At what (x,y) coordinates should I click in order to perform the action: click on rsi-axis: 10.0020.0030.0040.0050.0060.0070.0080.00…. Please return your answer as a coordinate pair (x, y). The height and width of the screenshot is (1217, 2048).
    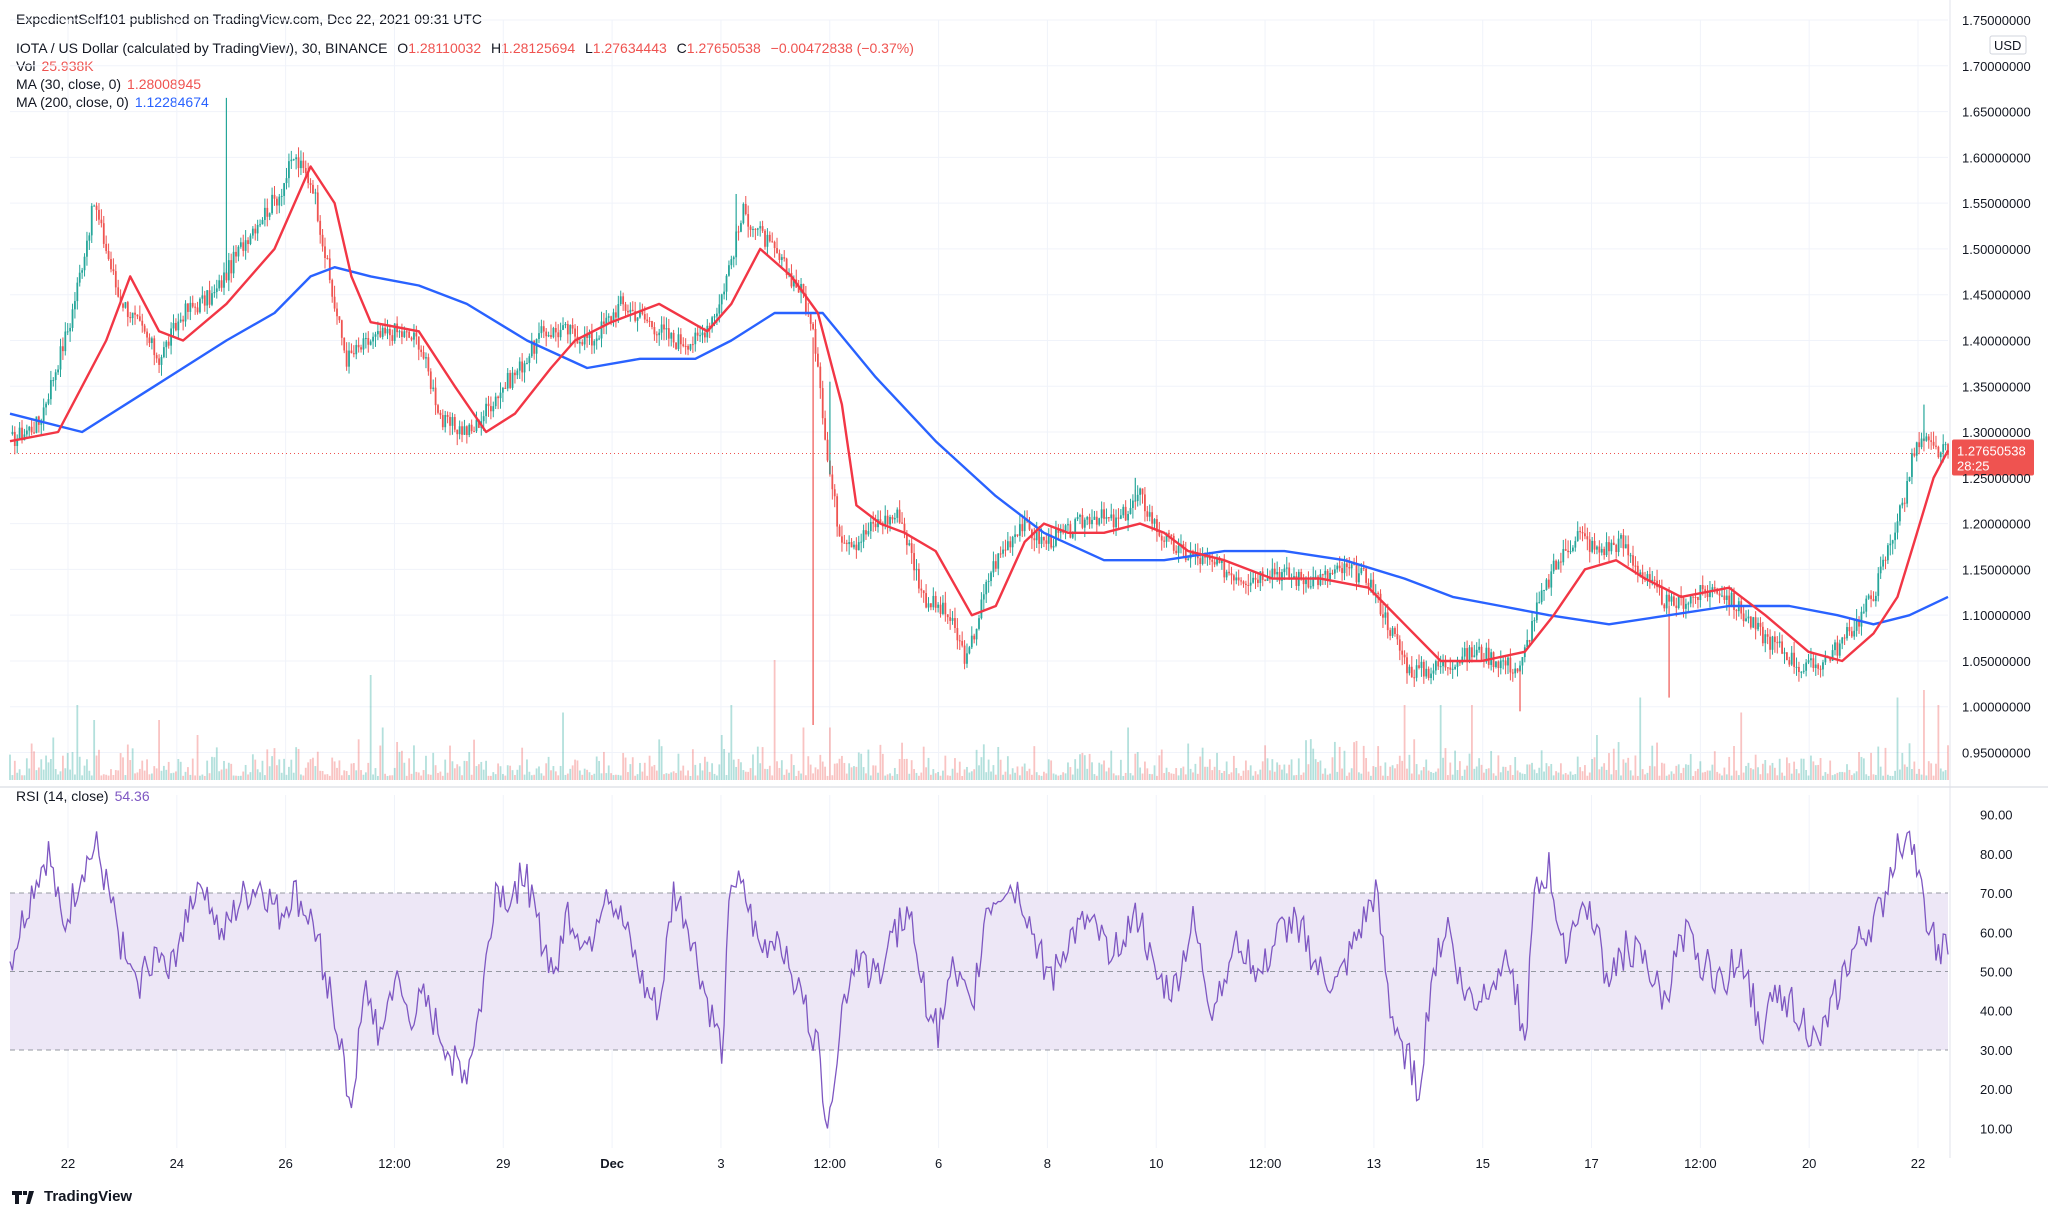
    Looking at the image, I should click on (1996, 972).